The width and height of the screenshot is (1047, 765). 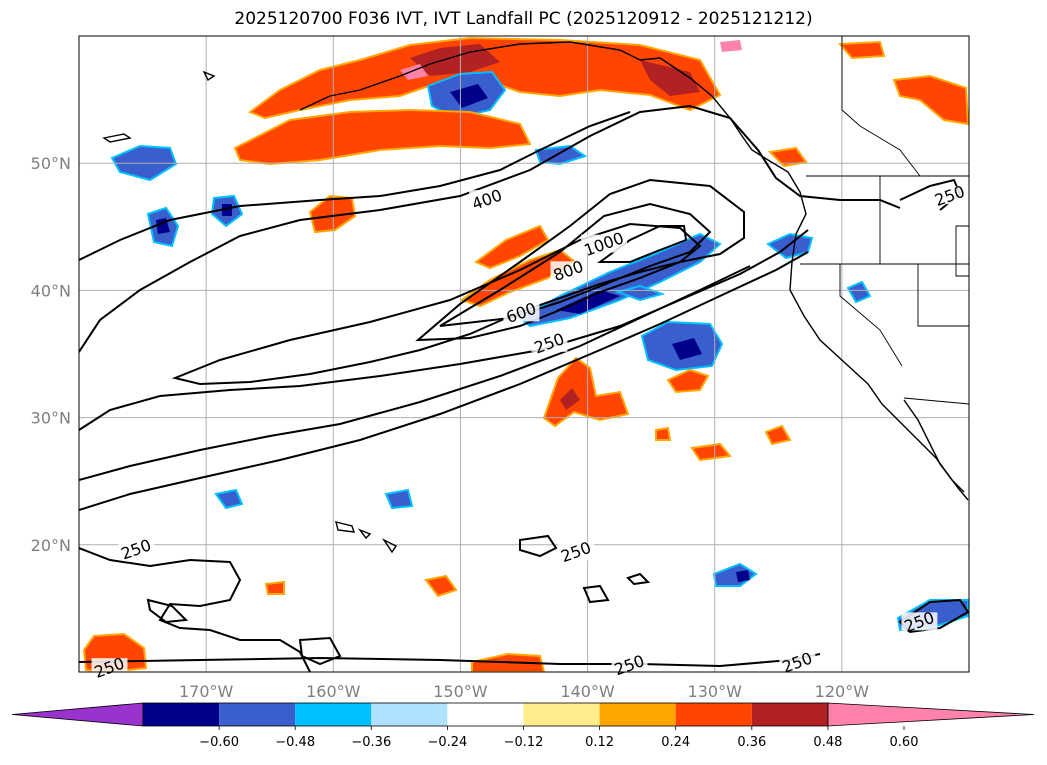 What do you see at coordinates (751, 742) in the screenshot?
I see `colorbar-tick-label: 0.36` at bounding box center [751, 742].